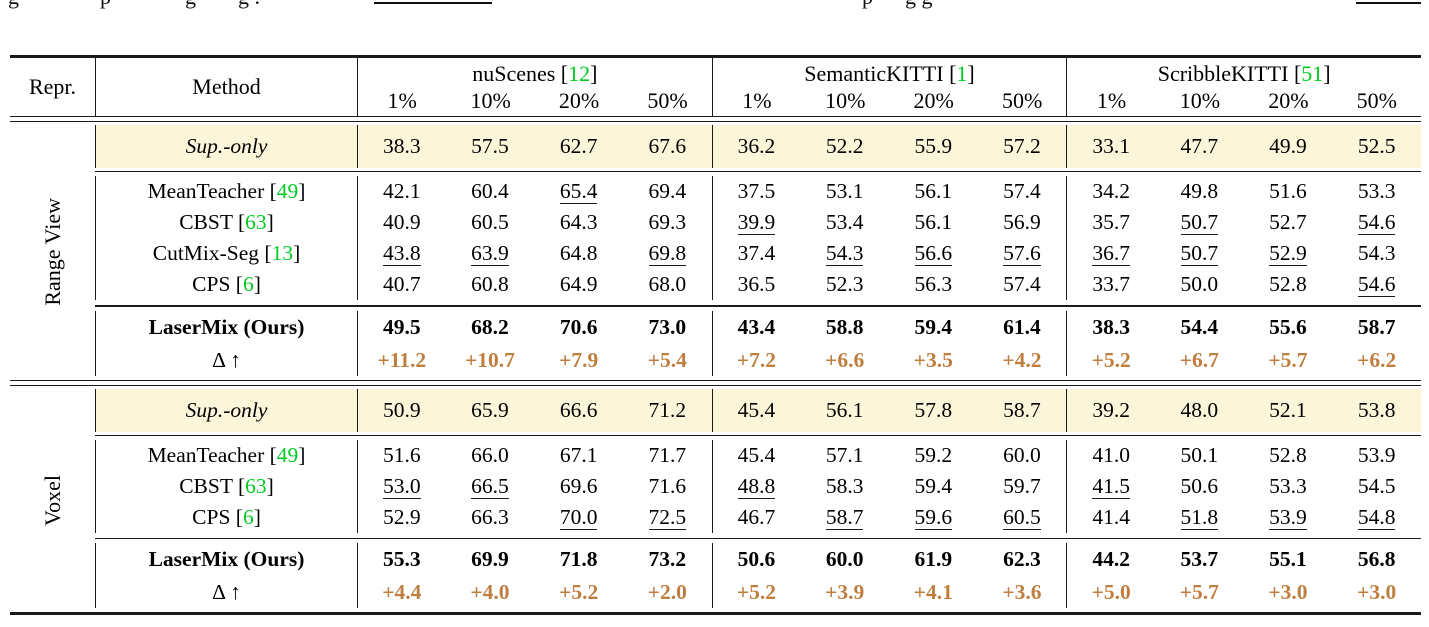 The height and width of the screenshot is (627, 1429). Describe the element at coordinates (1244, 73) in the screenshot. I see `group-title: ScribbleKITTI [51]` at that location.